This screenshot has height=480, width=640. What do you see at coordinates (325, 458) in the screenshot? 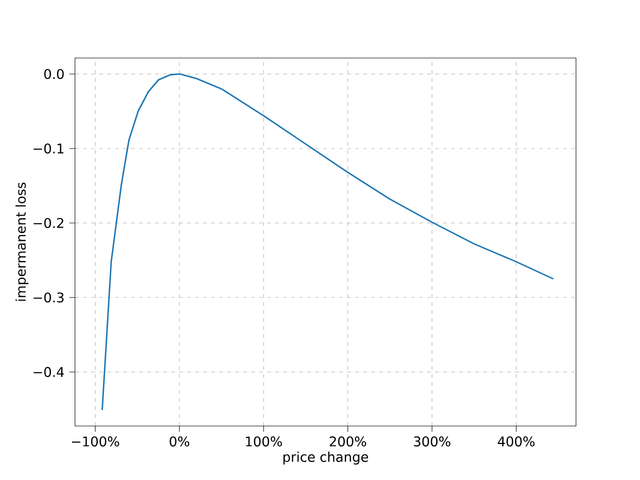
I see `x-axis-title: price change` at bounding box center [325, 458].